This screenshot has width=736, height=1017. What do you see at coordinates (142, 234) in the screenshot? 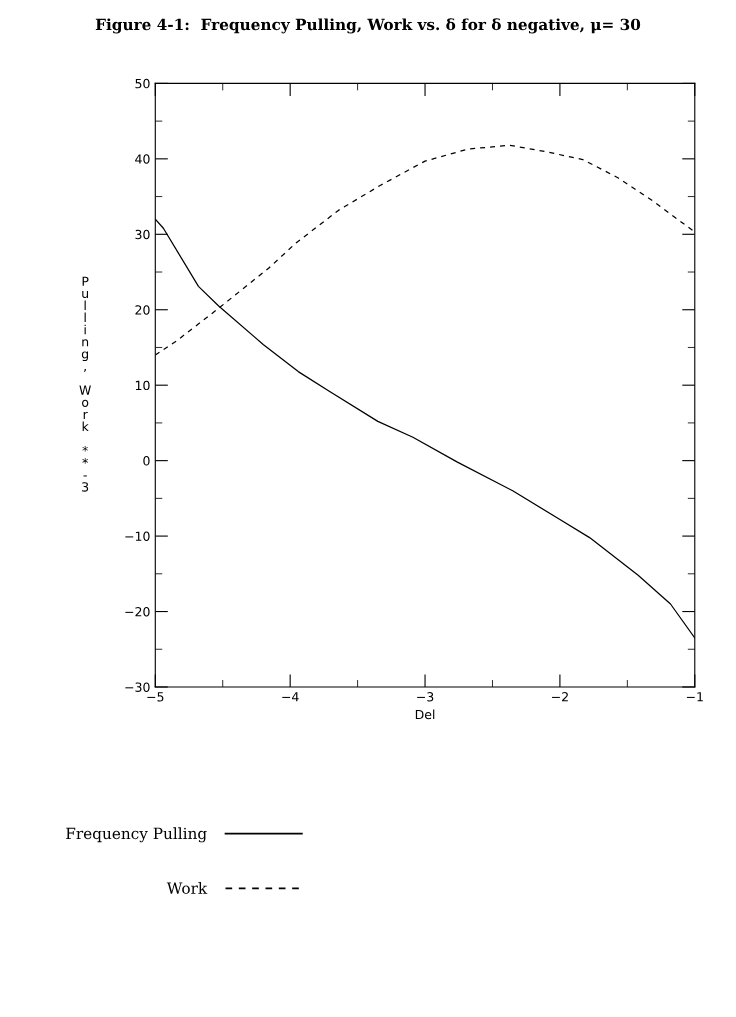
I see `y-tick-label: 30` at bounding box center [142, 234].